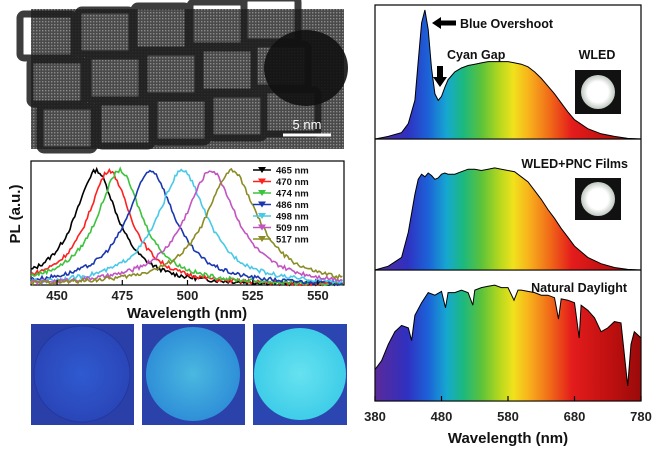 The width and height of the screenshot is (653, 457). I want to click on spectra-xticks: 380 480 580 680 780, so click(508, 410).